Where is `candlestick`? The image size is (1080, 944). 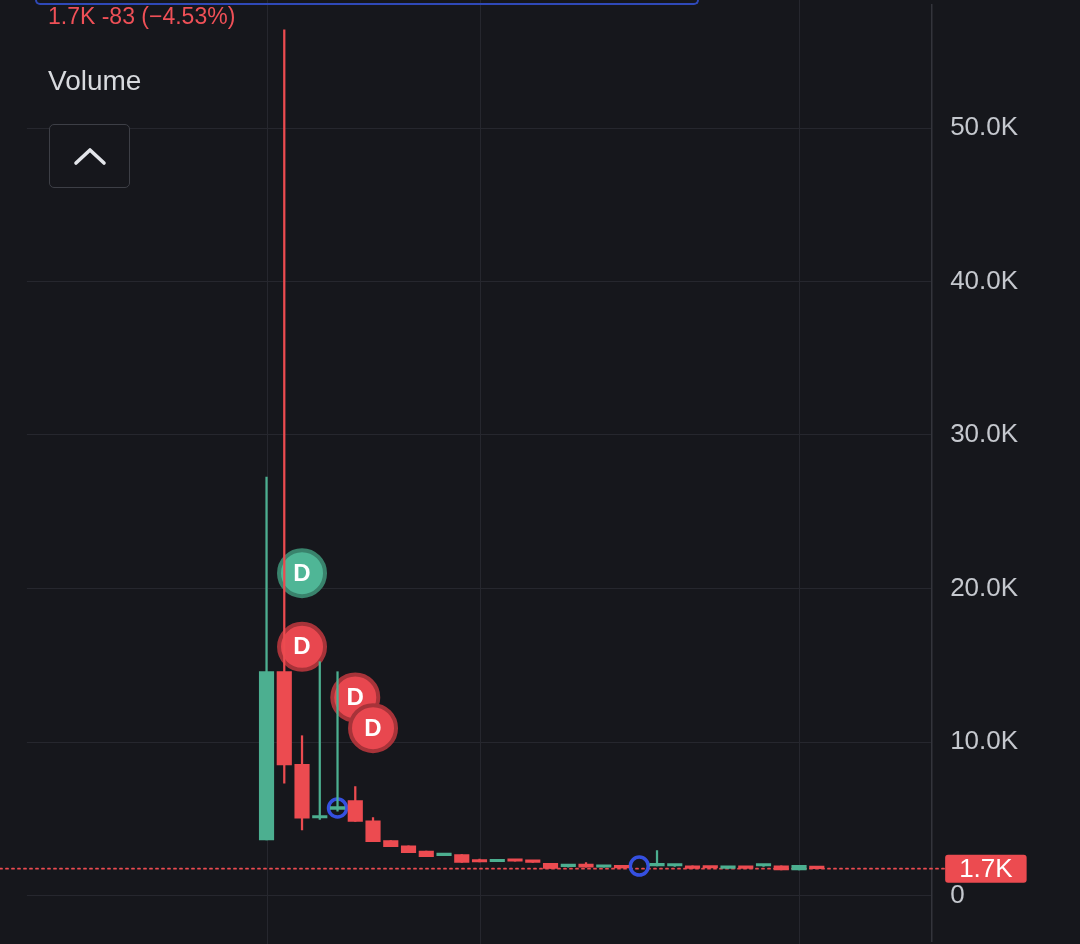
candlestick is located at coordinates (337, 741).